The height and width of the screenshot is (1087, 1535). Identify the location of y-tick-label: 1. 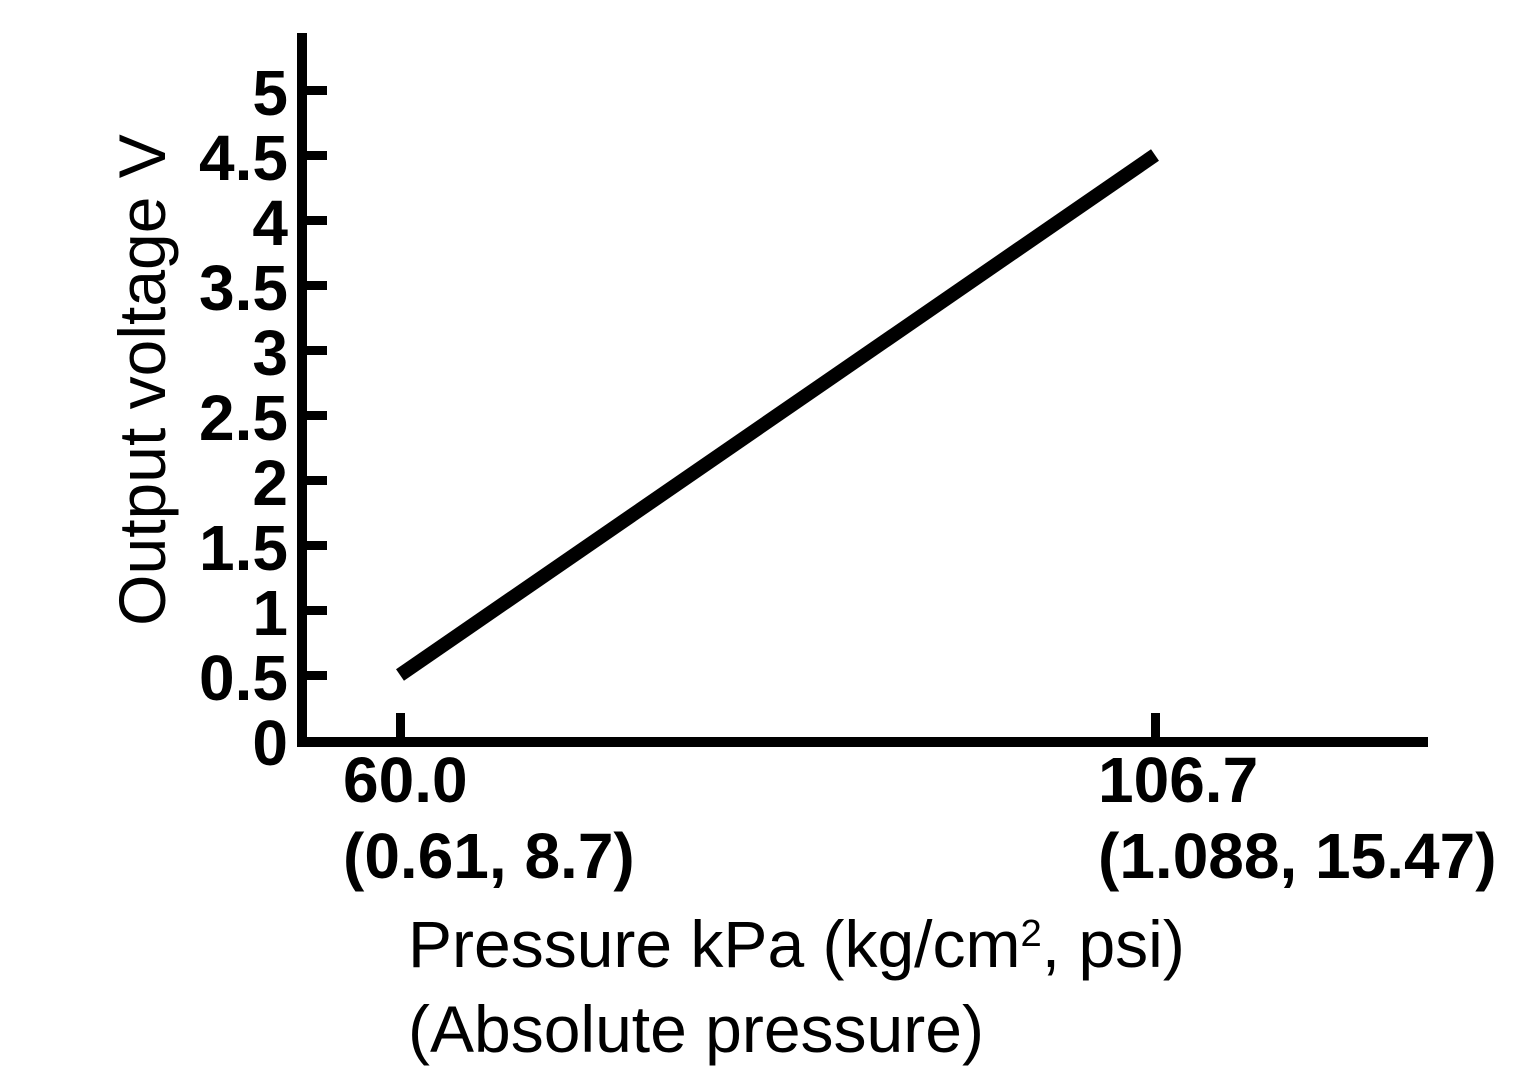
(270, 613).